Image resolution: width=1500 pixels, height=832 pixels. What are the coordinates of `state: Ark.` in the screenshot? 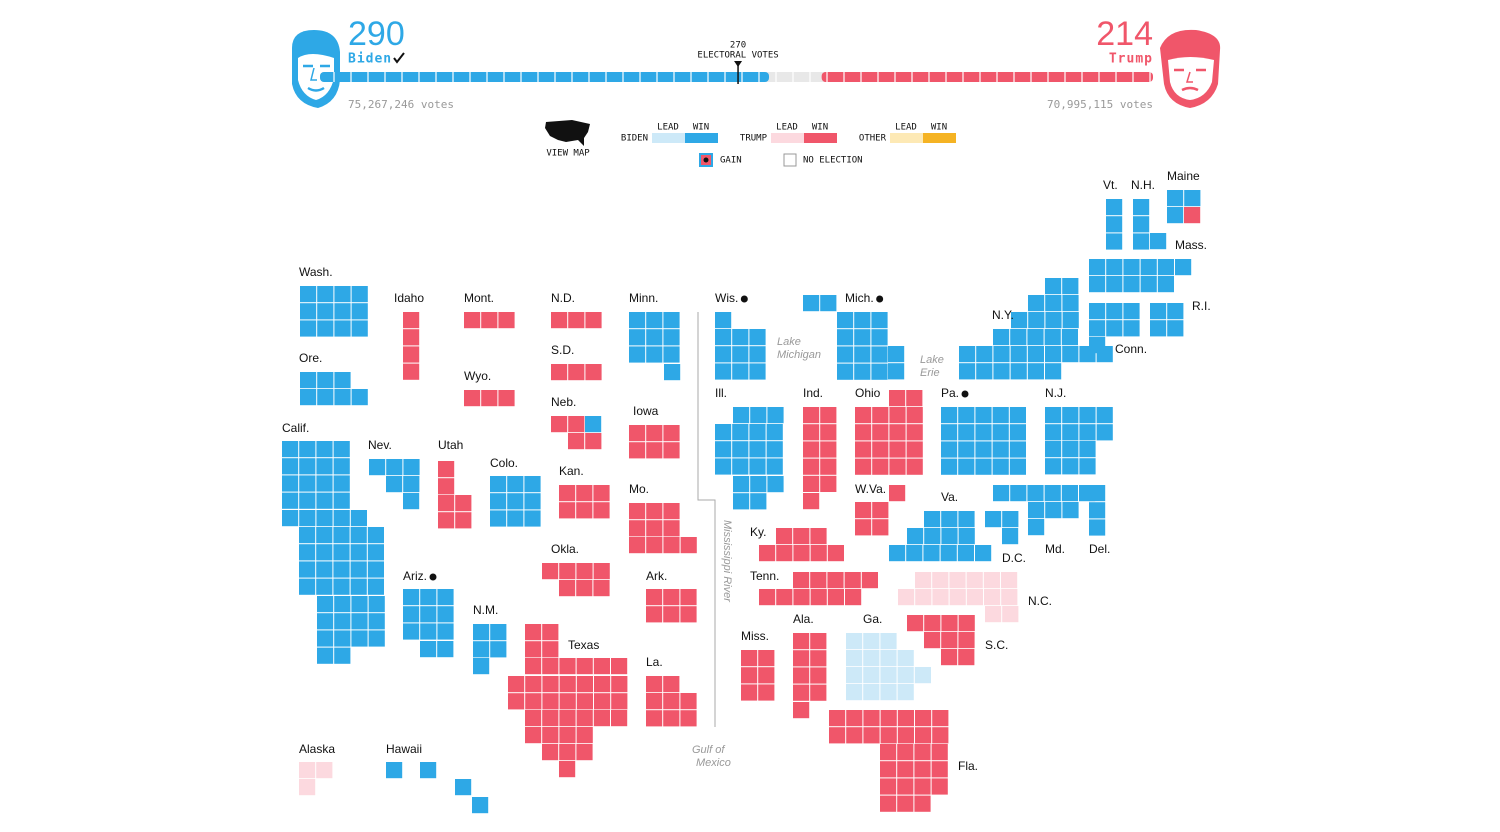 It's located at (671, 596).